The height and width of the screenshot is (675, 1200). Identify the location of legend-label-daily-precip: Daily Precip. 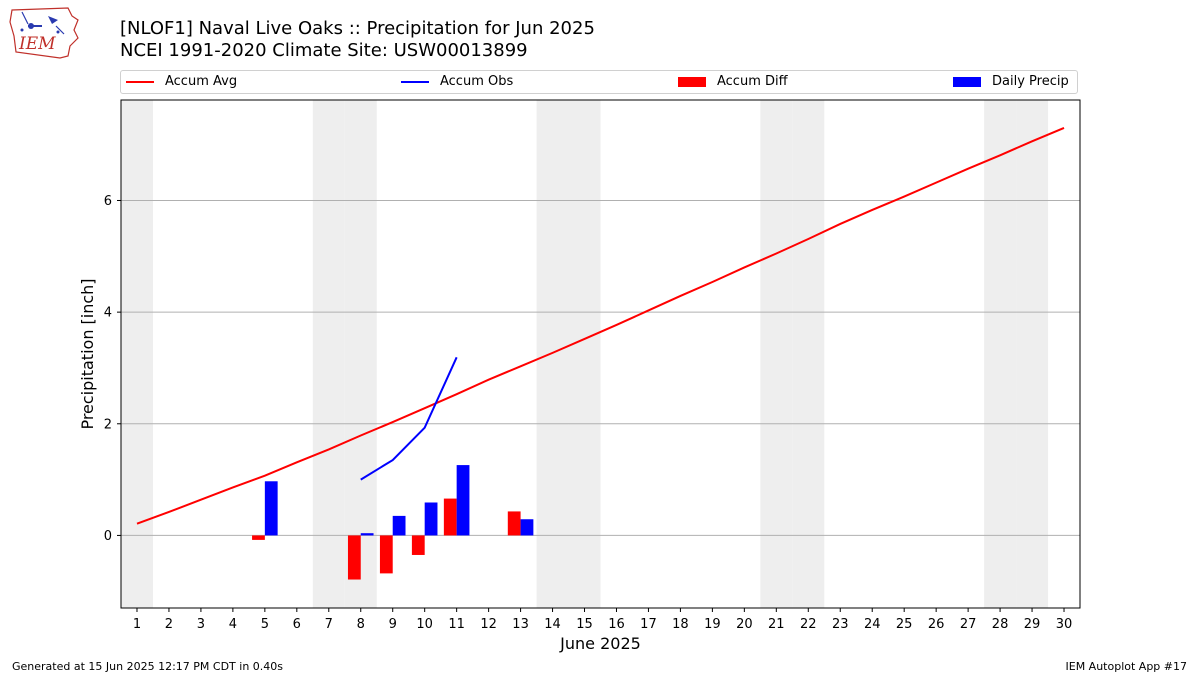
(1030, 81).